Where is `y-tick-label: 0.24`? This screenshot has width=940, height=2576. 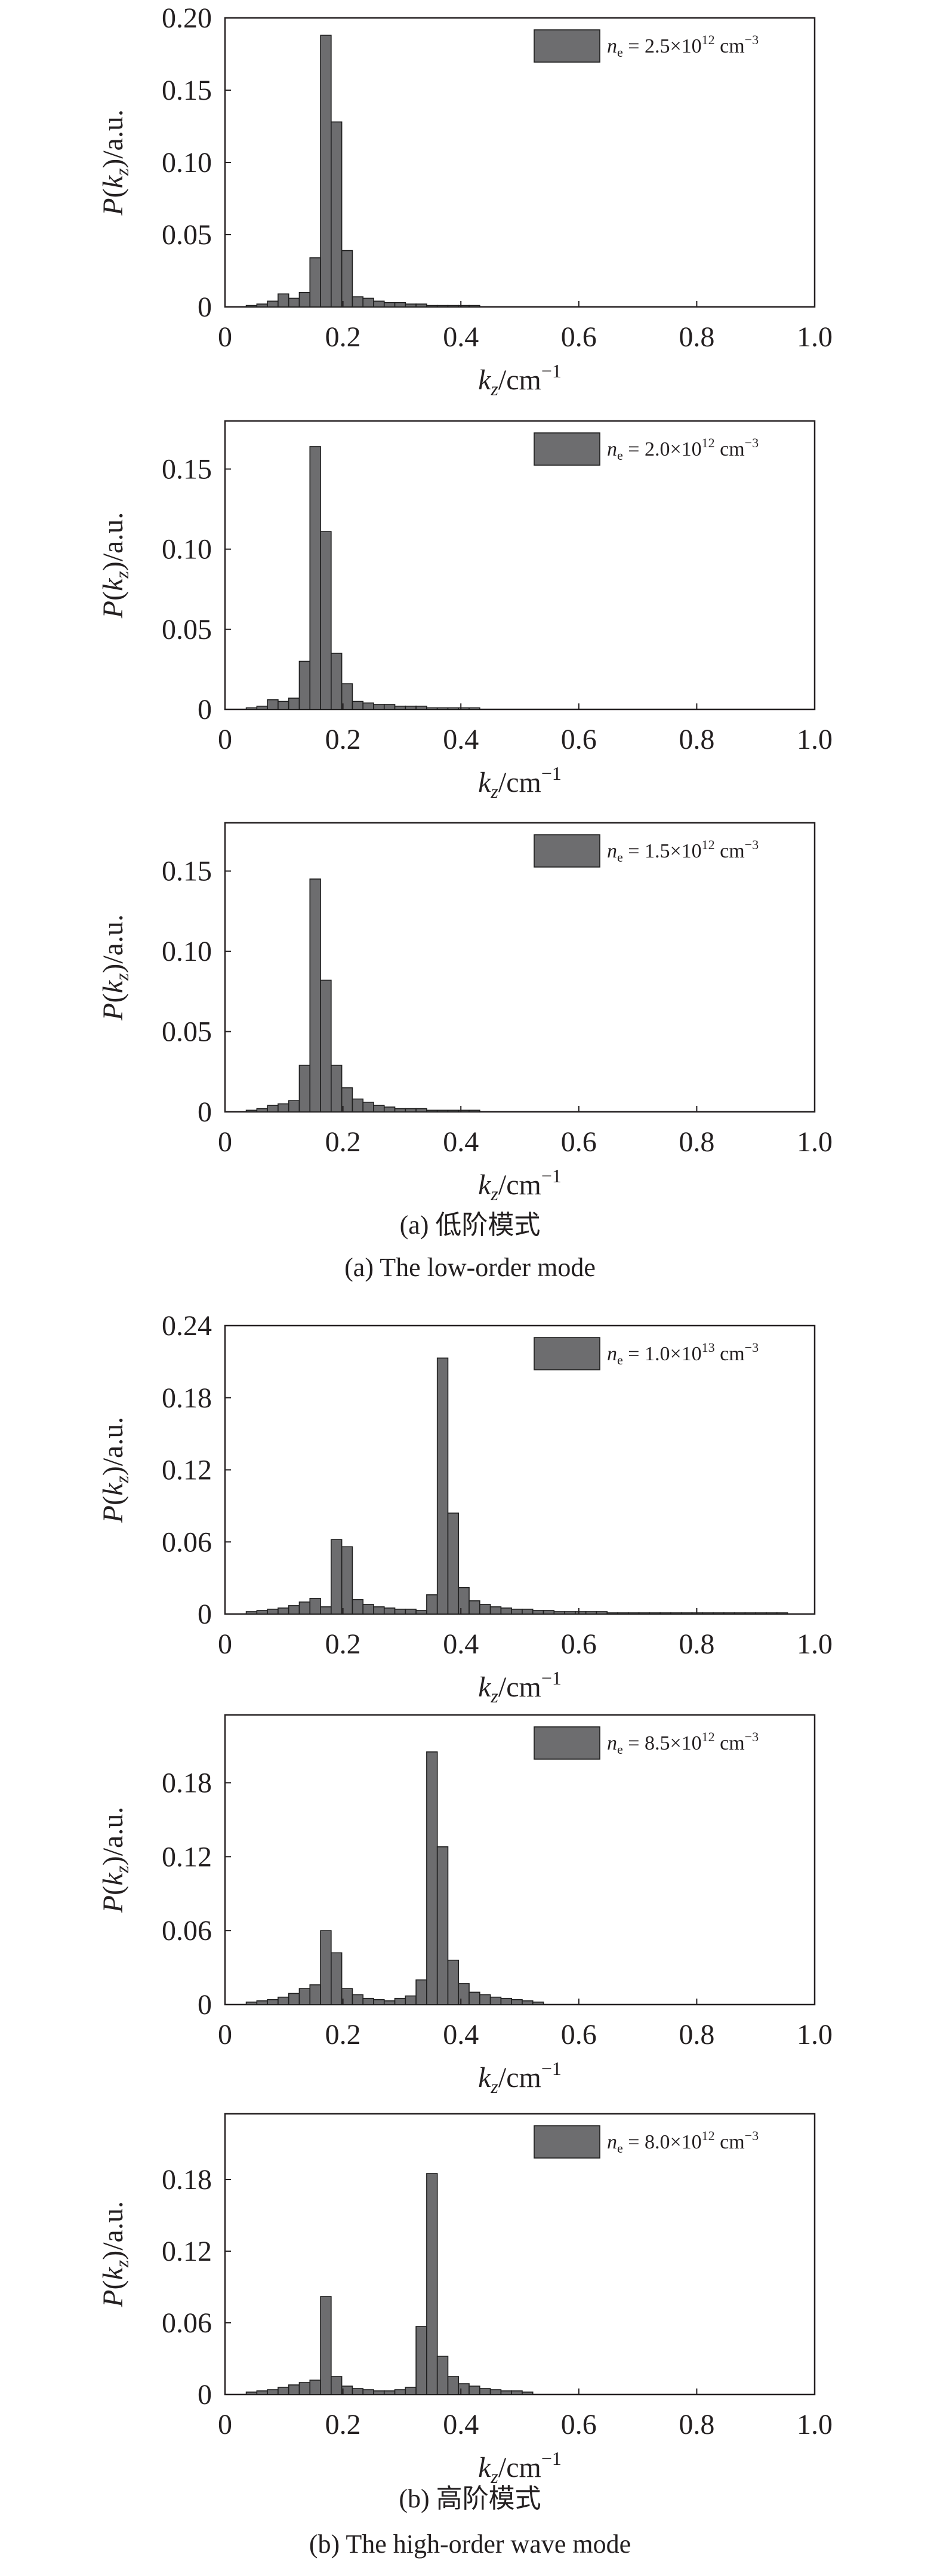 y-tick-label: 0.24 is located at coordinates (187, 1326).